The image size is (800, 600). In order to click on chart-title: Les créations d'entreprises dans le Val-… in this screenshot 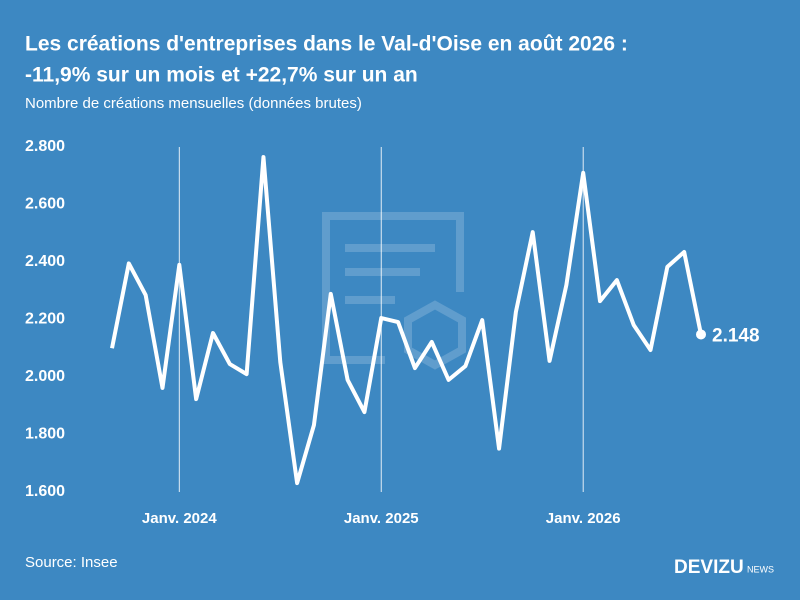, I will do `click(326, 44)`.